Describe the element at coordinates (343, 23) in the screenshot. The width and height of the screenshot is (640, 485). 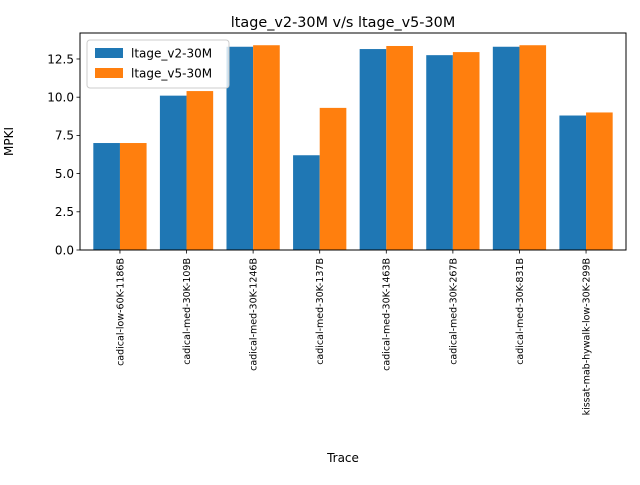
I see `chart-title: ltage_v2-30M v/s ltage_v5-30M` at that location.